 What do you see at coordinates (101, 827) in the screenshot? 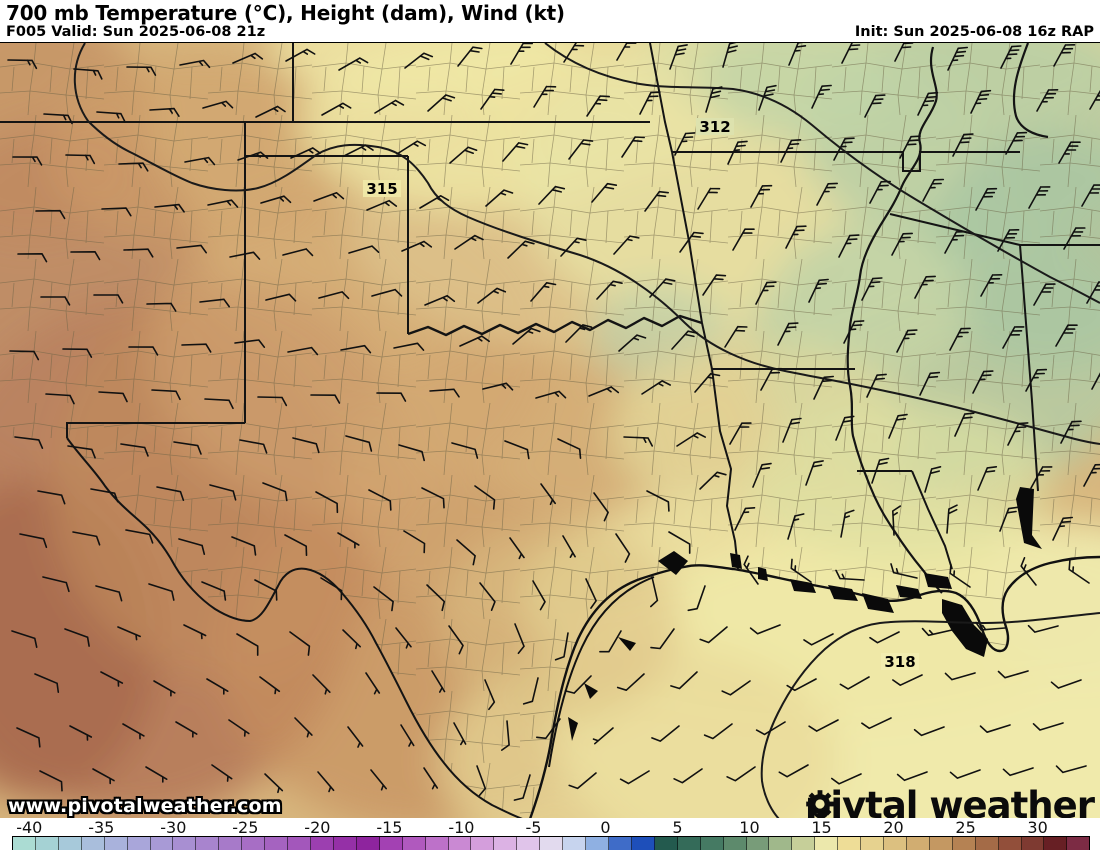
I see `colorbar-tick: -35` at bounding box center [101, 827].